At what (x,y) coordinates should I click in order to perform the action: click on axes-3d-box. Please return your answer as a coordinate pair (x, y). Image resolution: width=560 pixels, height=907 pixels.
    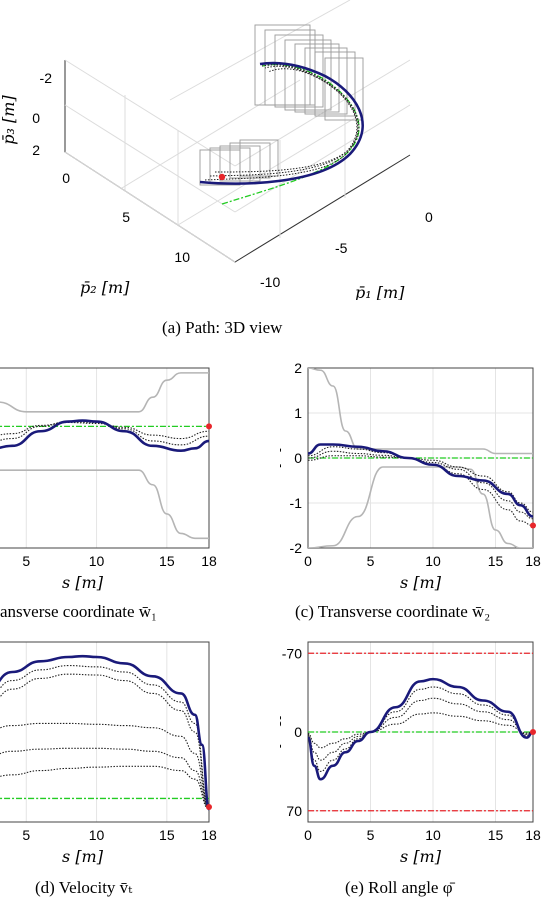
    Looking at the image, I should click on (237, 161).